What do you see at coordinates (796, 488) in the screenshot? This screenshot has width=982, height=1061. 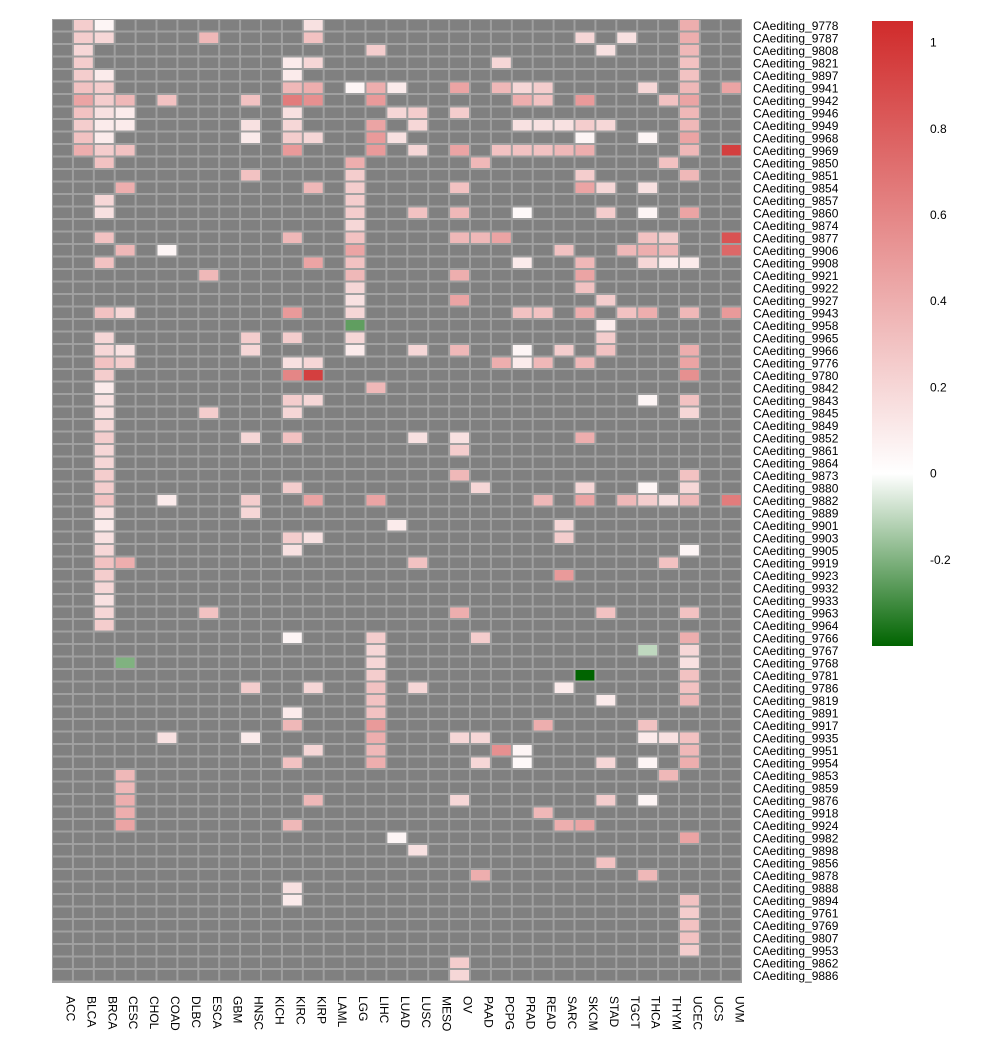 I see `row-label: CAediting_9880` at bounding box center [796, 488].